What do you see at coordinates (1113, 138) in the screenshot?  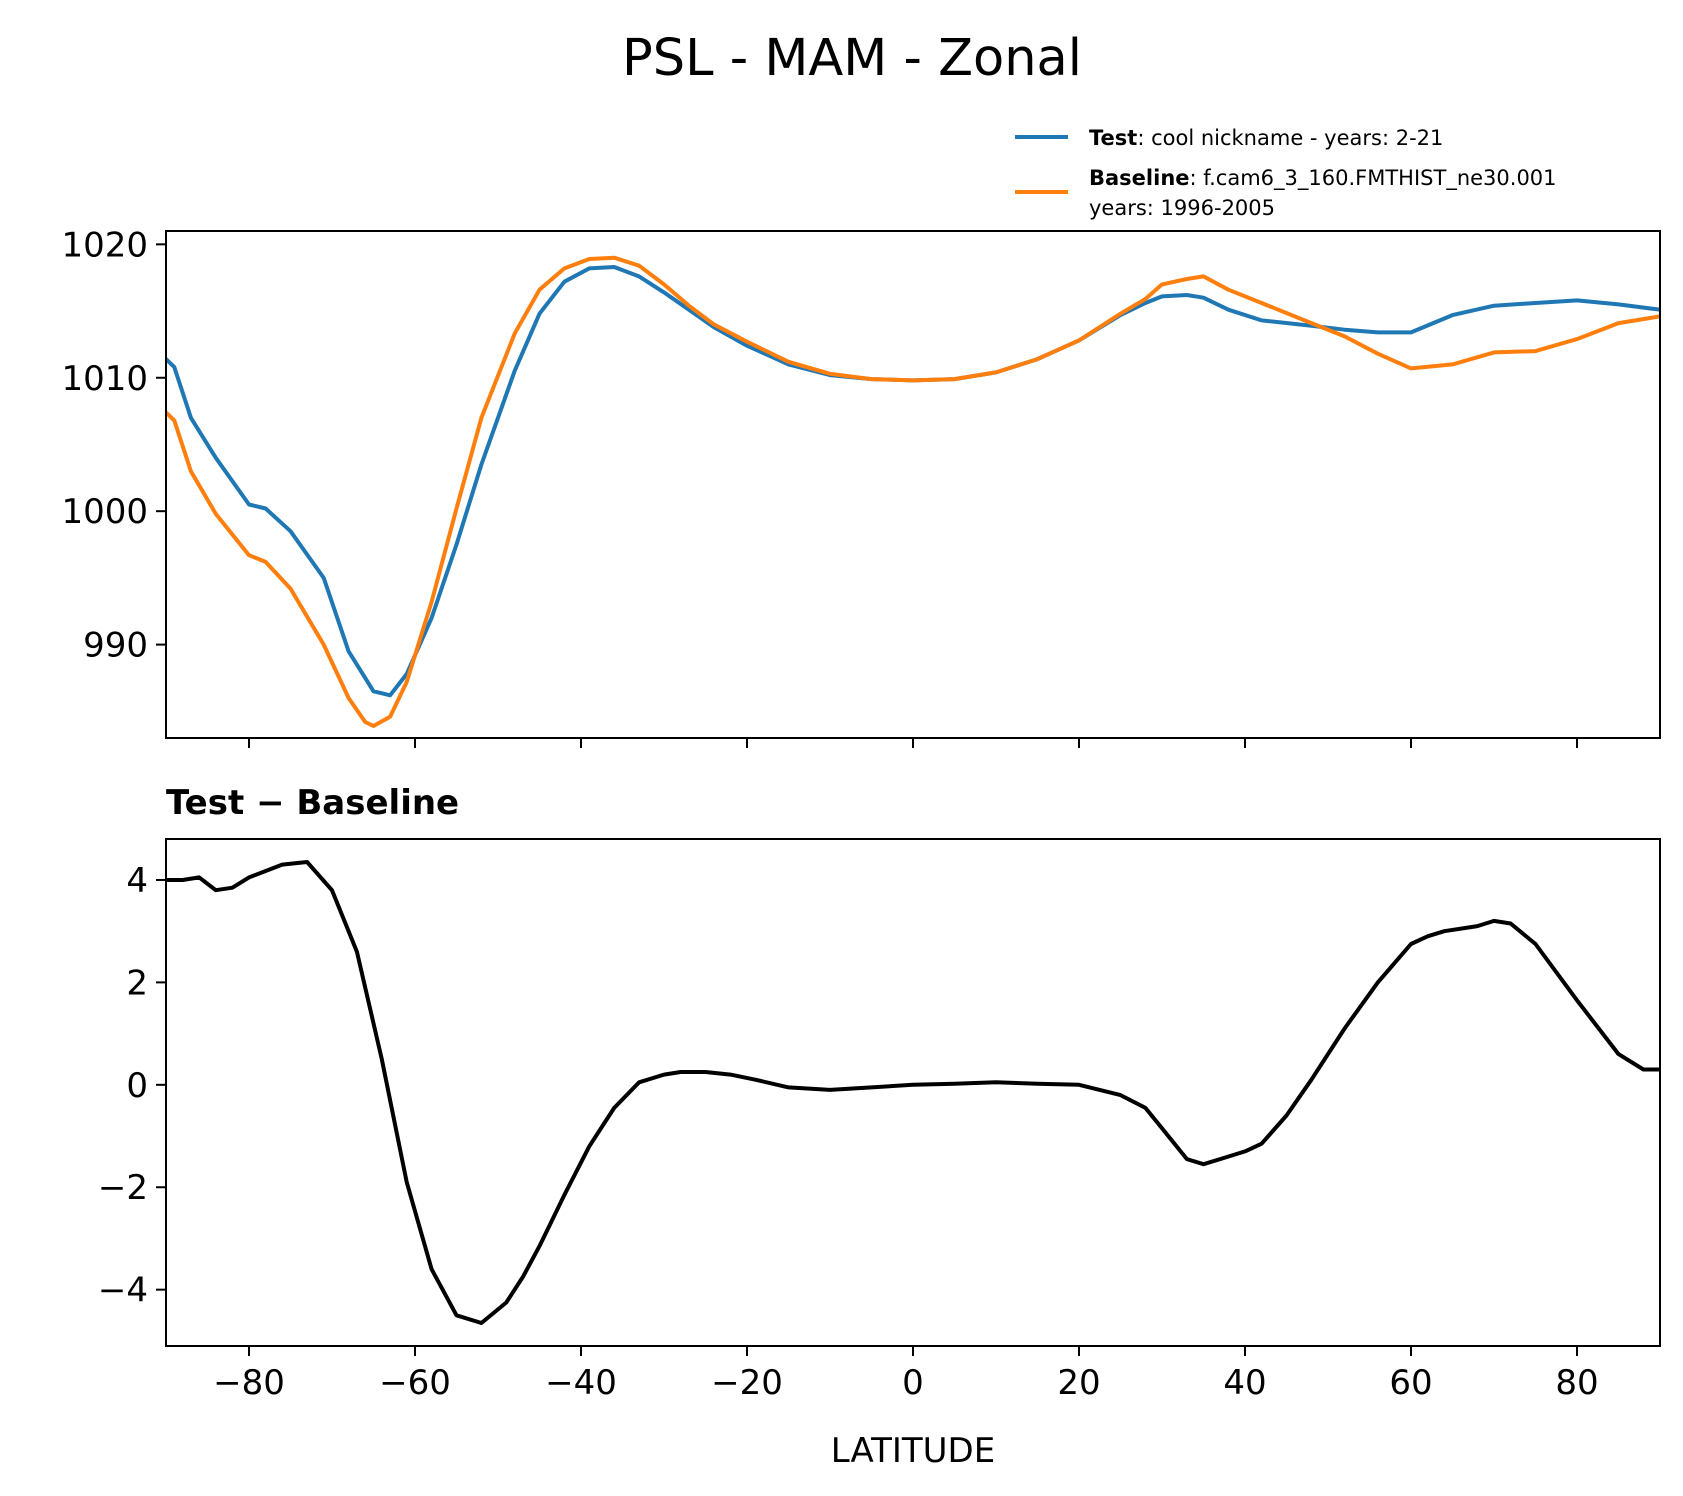 I see `legend-label-test-bold: Test` at bounding box center [1113, 138].